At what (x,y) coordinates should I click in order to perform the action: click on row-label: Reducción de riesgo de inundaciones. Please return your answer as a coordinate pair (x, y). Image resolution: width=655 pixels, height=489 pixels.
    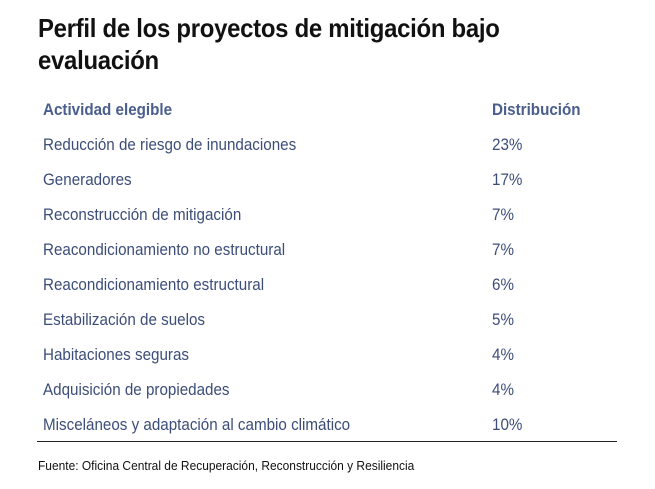
    Looking at the image, I should click on (170, 145).